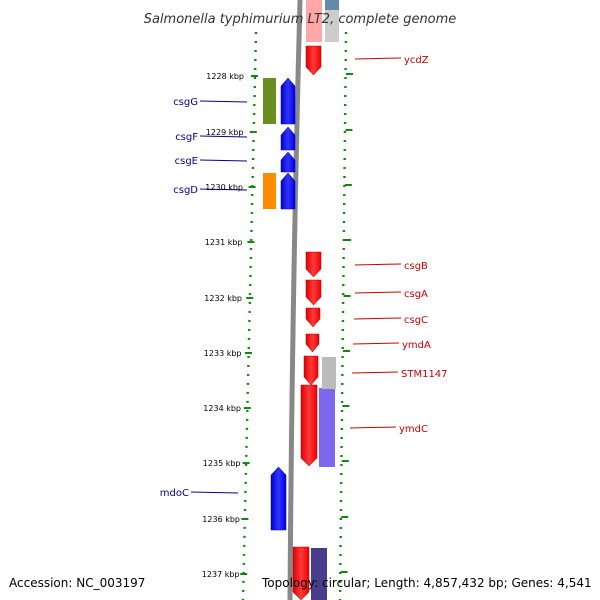 The height and width of the screenshot is (600, 600). Describe the element at coordinates (332, 5) in the screenshot. I see `blue-feature-partial` at that location.